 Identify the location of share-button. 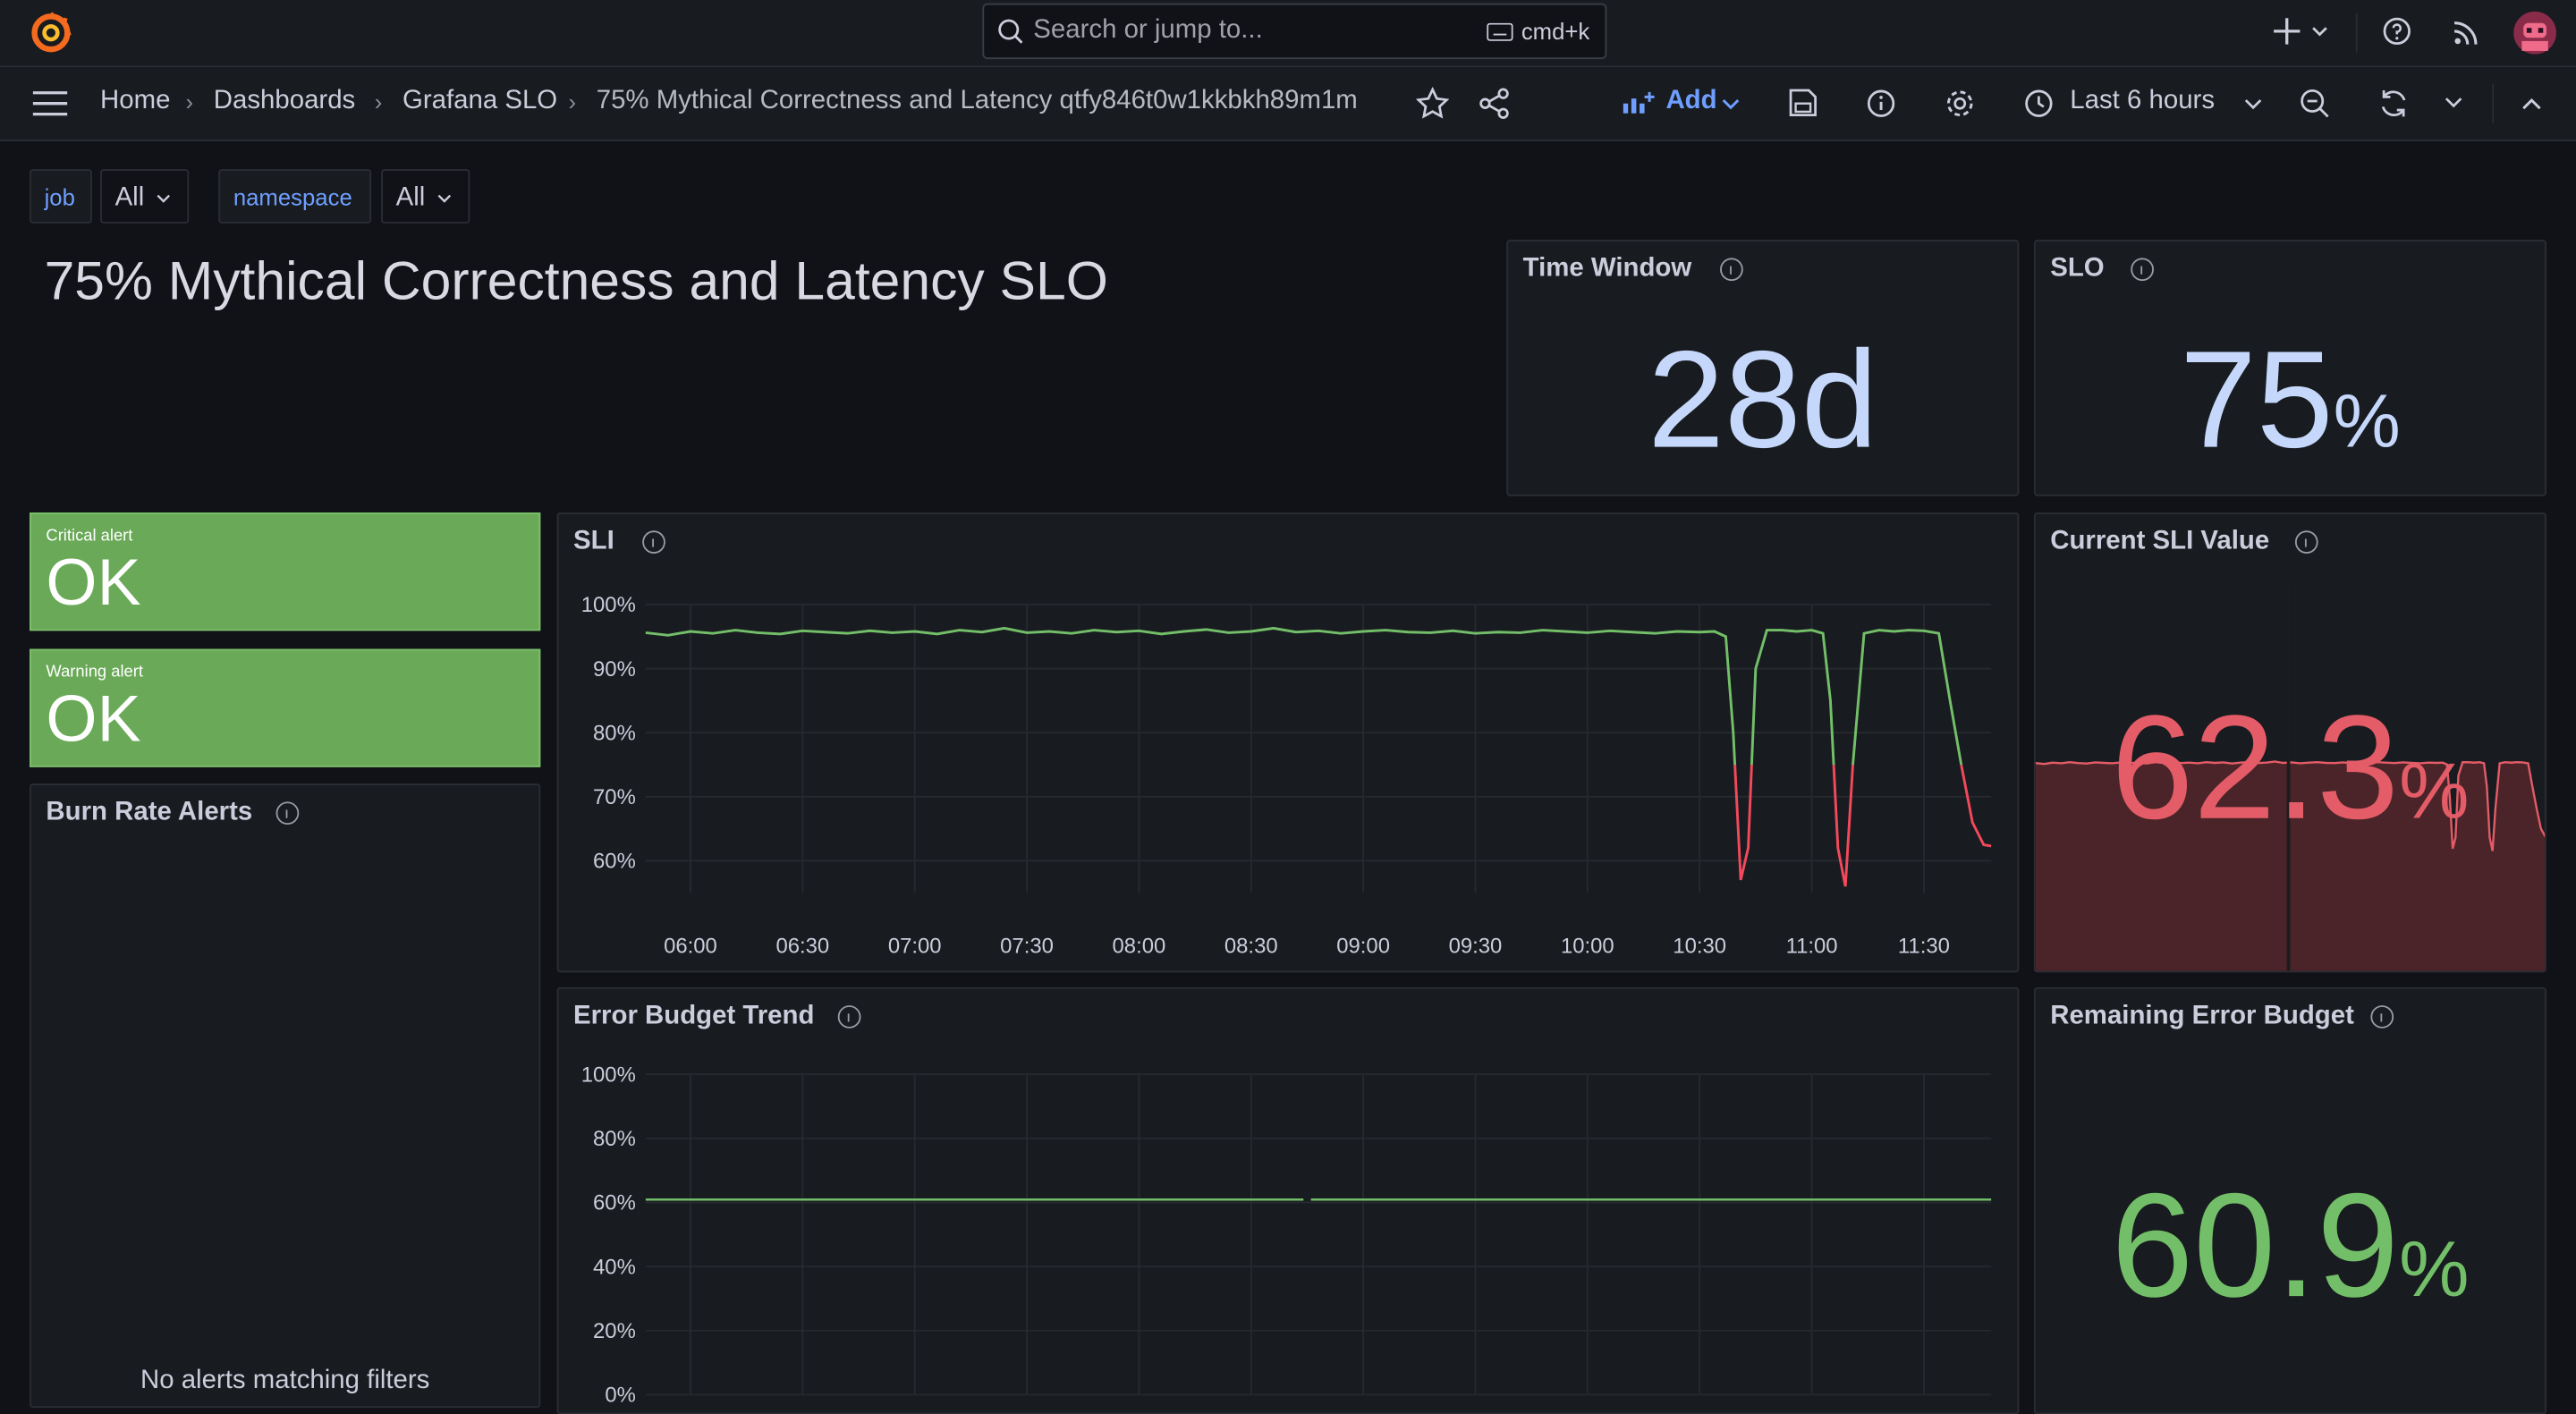
(1495, 103).